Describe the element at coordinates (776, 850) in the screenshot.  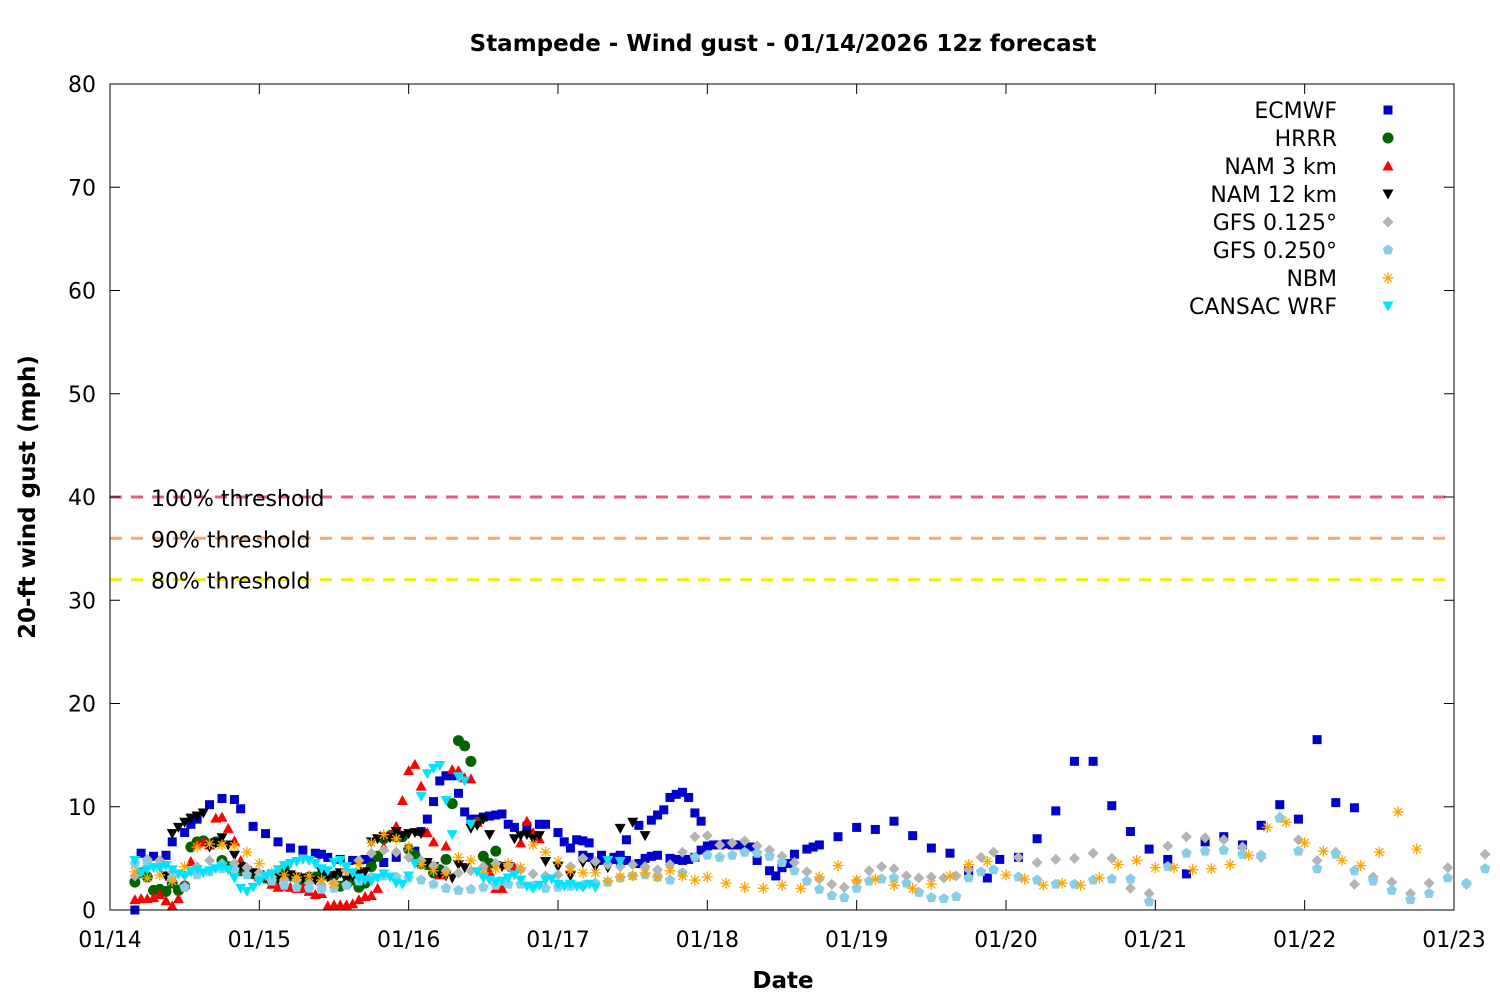
I see `series-nbm` at that location.